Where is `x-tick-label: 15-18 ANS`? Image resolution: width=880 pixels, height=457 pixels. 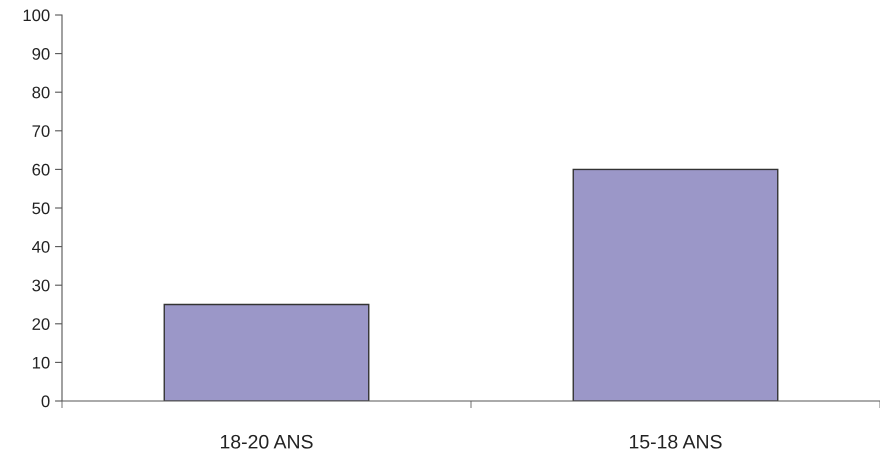
x-tick-label: 15-18 ANS is located at coordinates (676, 441).